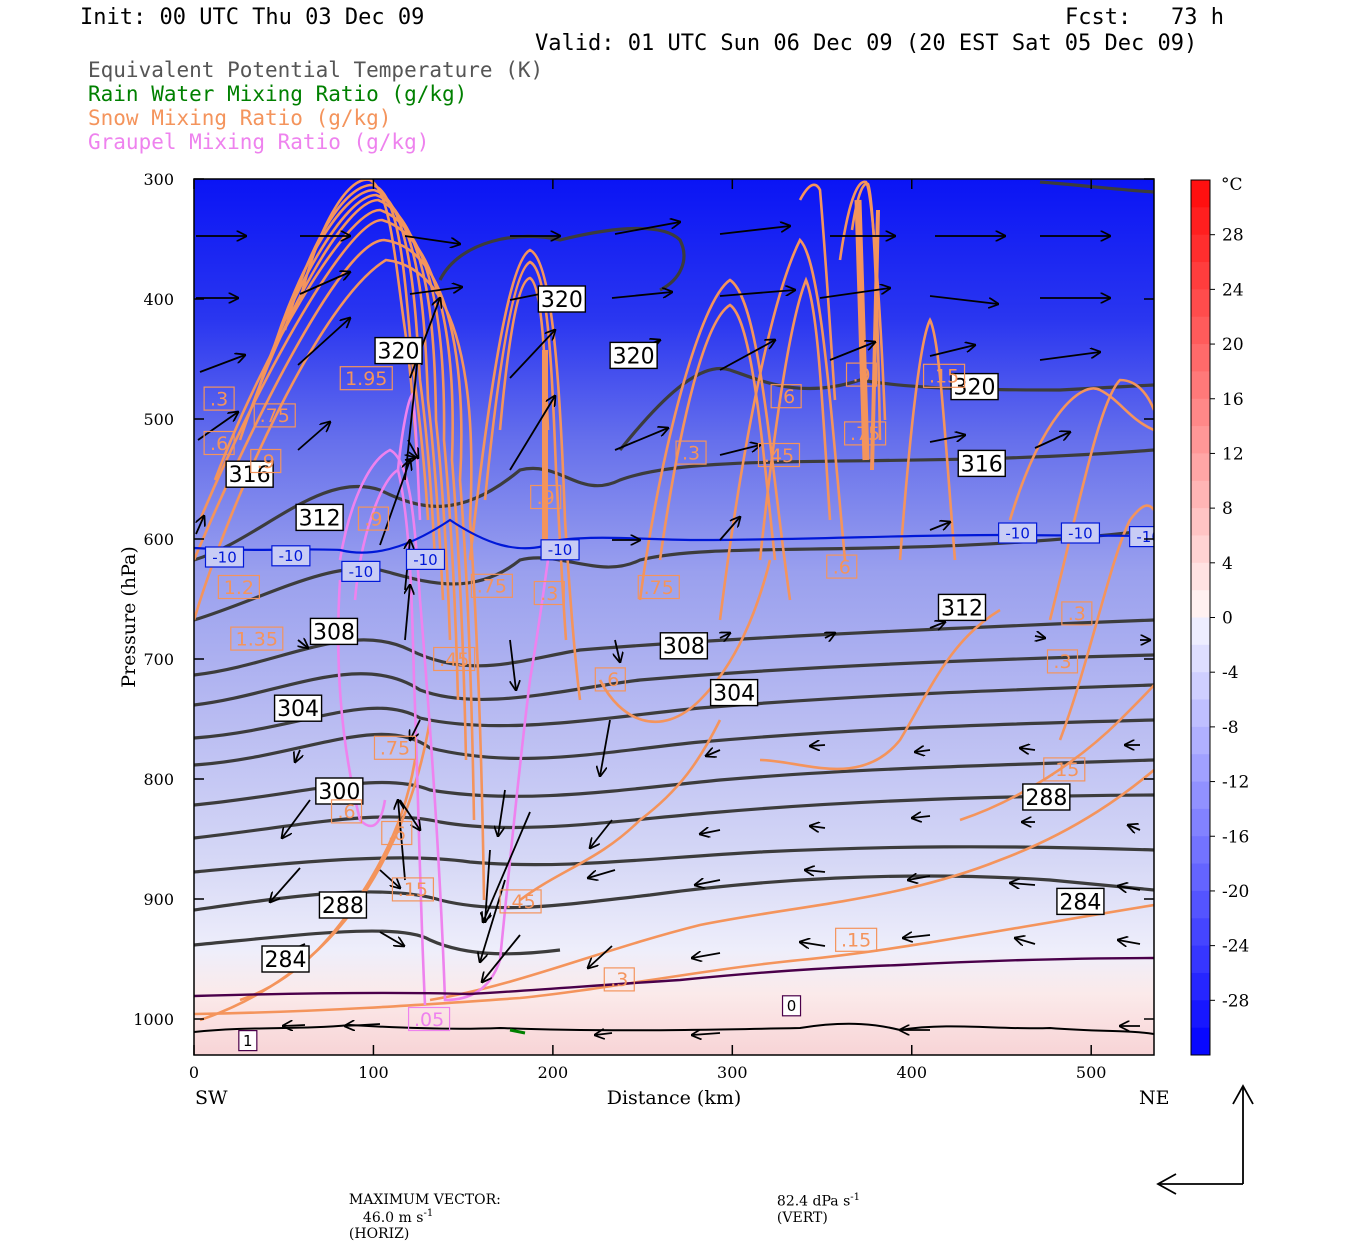 Image resolution: width=1350 pixels, height=1242 pixels. I want to click on x-axis-left-end-label: SW, so click(211, 1098).